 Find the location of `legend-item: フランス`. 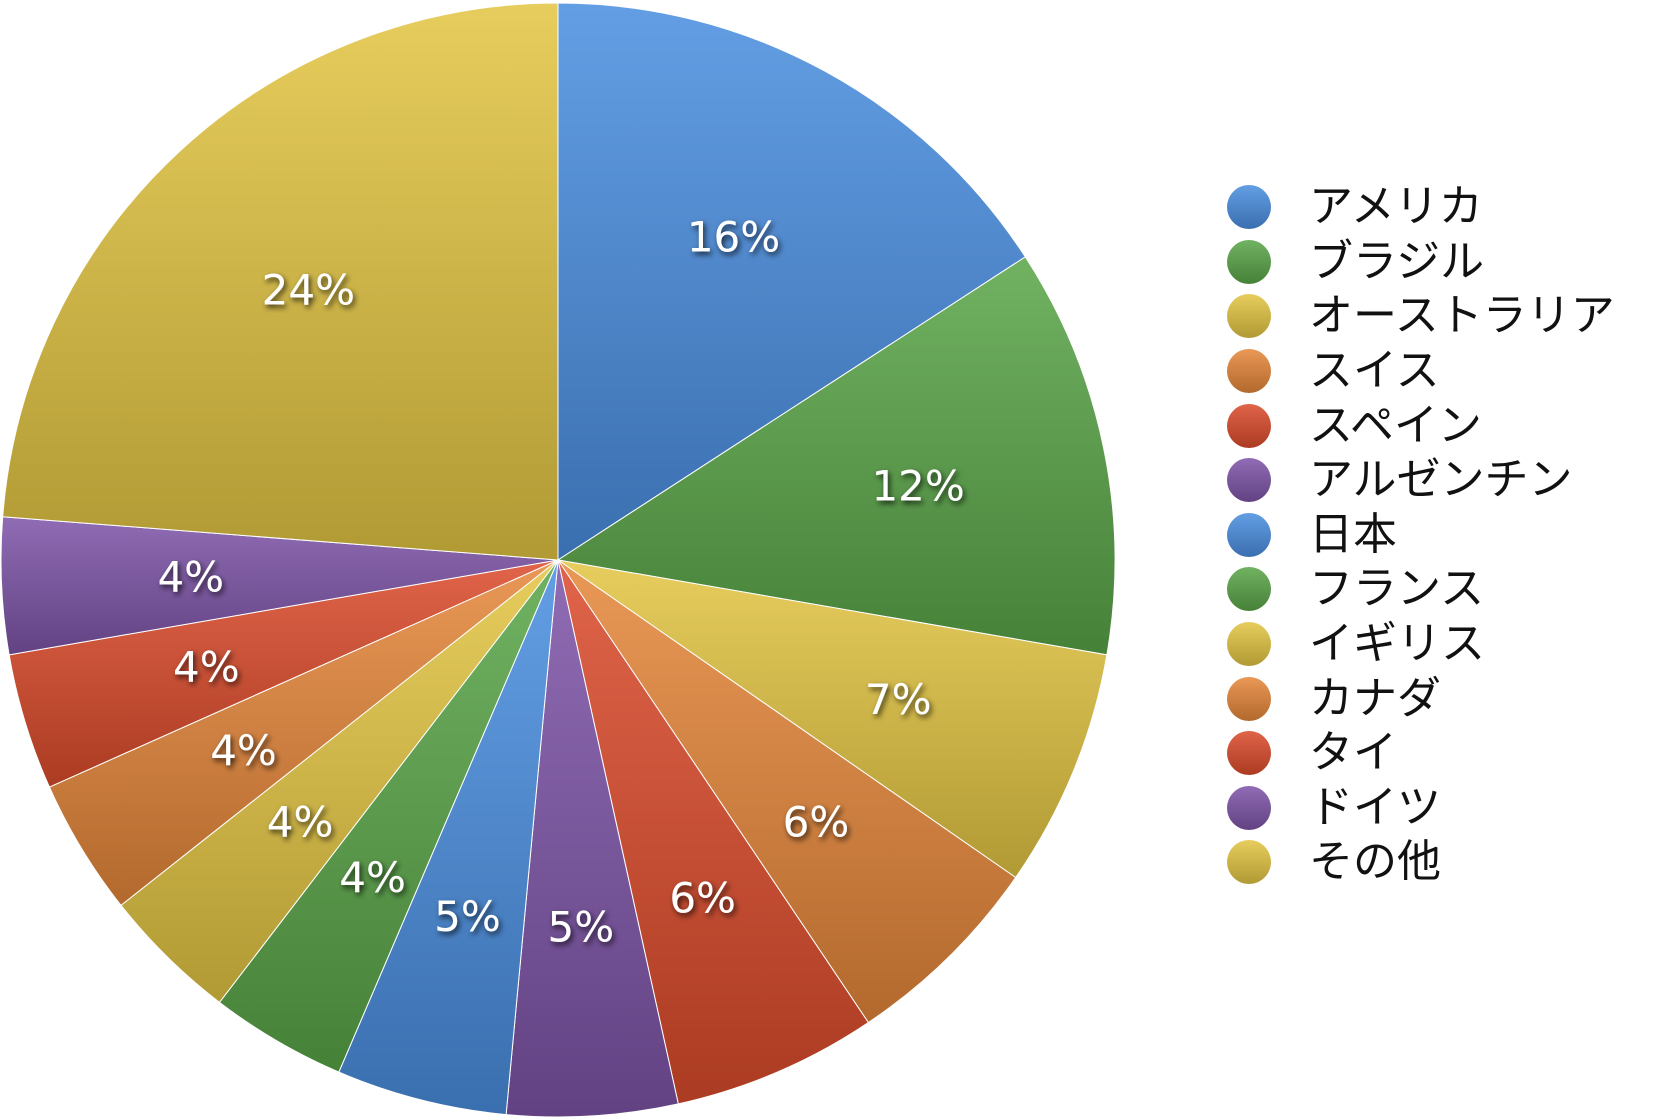

legend-item: フランス is located at coordinates (1421, 589).